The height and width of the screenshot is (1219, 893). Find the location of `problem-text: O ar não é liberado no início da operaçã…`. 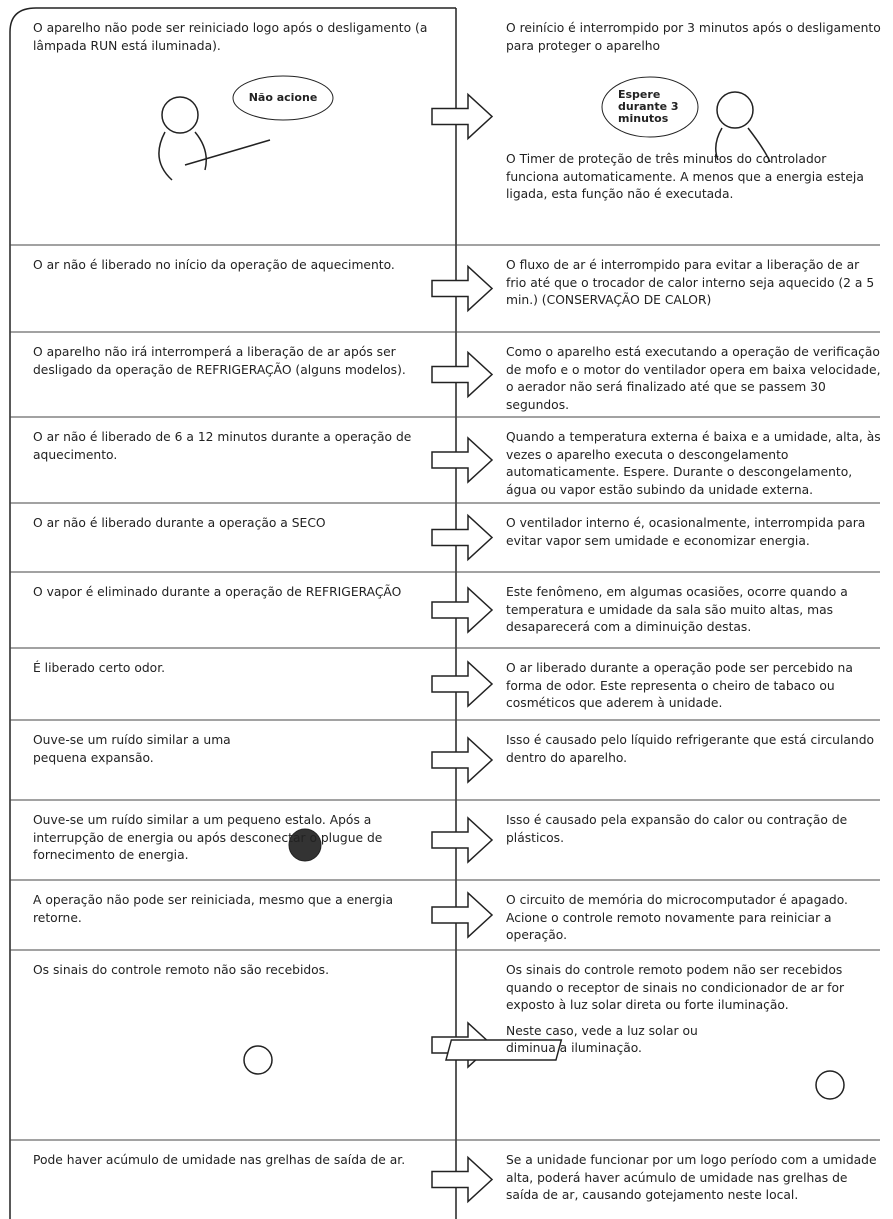

problem-text: O ar não é liberado no início da operaçã… is located at coordinates (214, 265).